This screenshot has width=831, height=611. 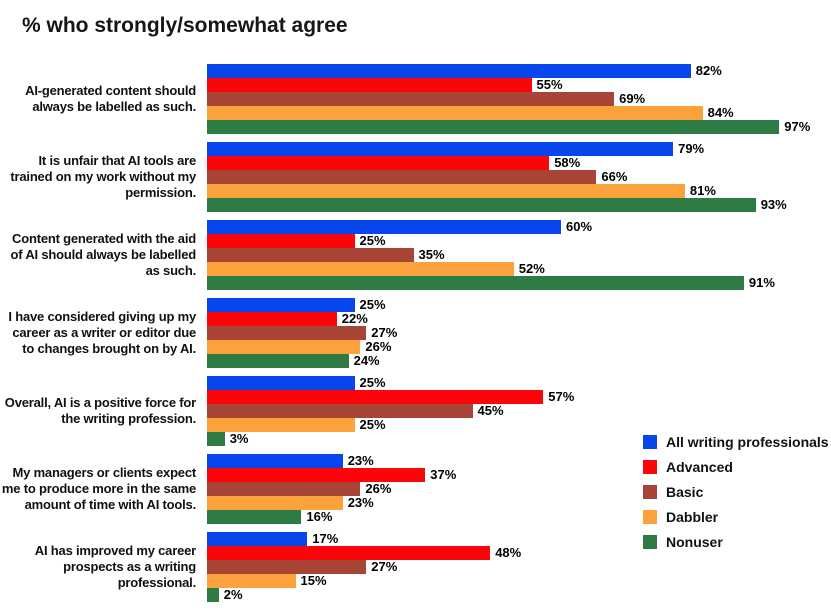 I want to click on bar-row: 52%, so click(x=519, y=269).